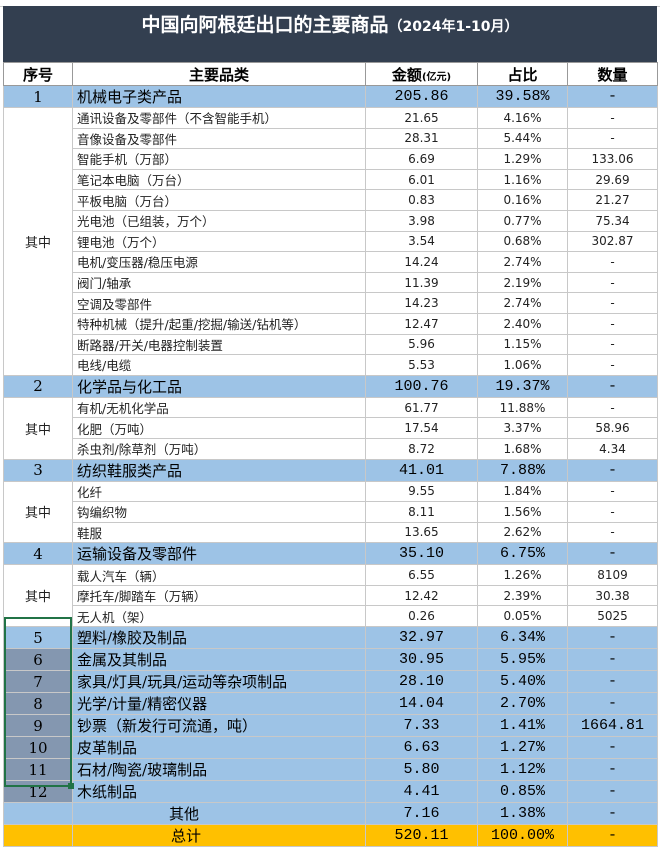 The width and height of the screenshot is (660, 847). What do you see at coordinates (612, 74) in the screenshot?
I see `header-quantity: 数量` at bounding box center [612, 74].